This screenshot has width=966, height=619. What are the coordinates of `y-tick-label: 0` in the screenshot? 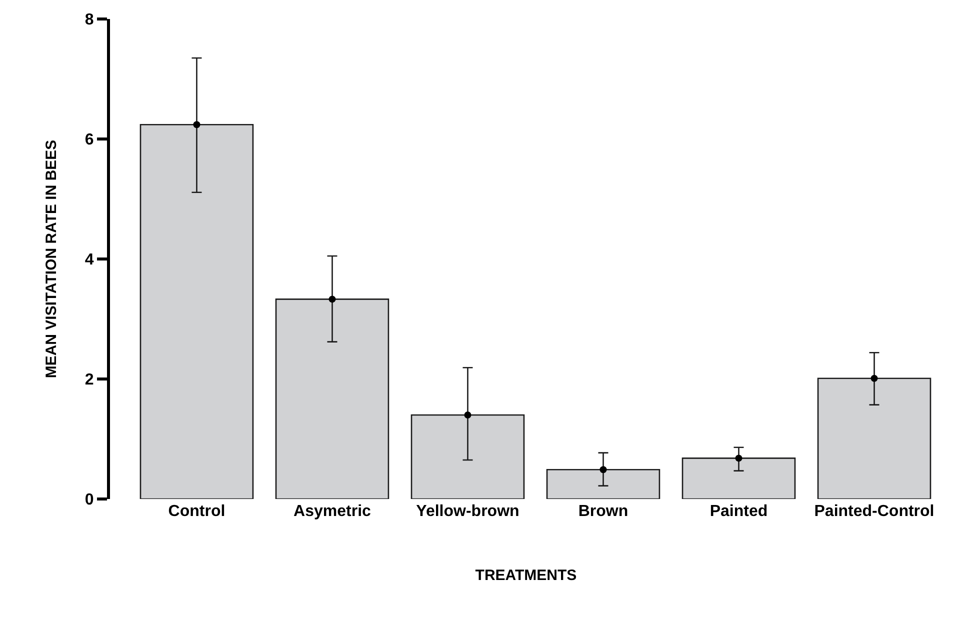 It's located at (89, 500).